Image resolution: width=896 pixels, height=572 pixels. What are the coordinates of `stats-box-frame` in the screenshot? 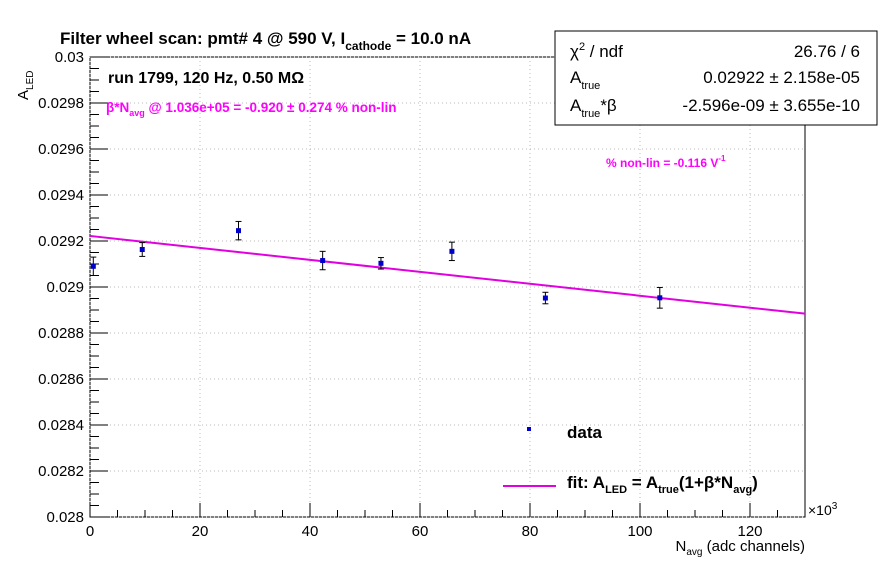 It's located at (716, 78).